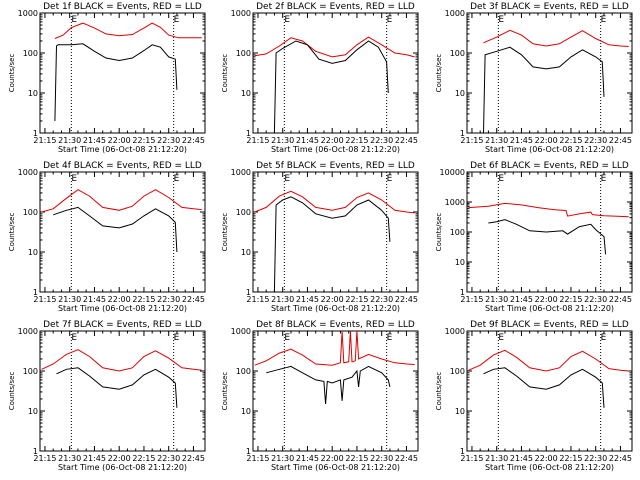 Image resolution: width=640 pixels, height=480 pixels. What do you see at coordinates (549, 166) in the screenshot?
I see `panel-title: Det 6f BLACK = Events, RED = LLD` at bounding box center [549, 166].